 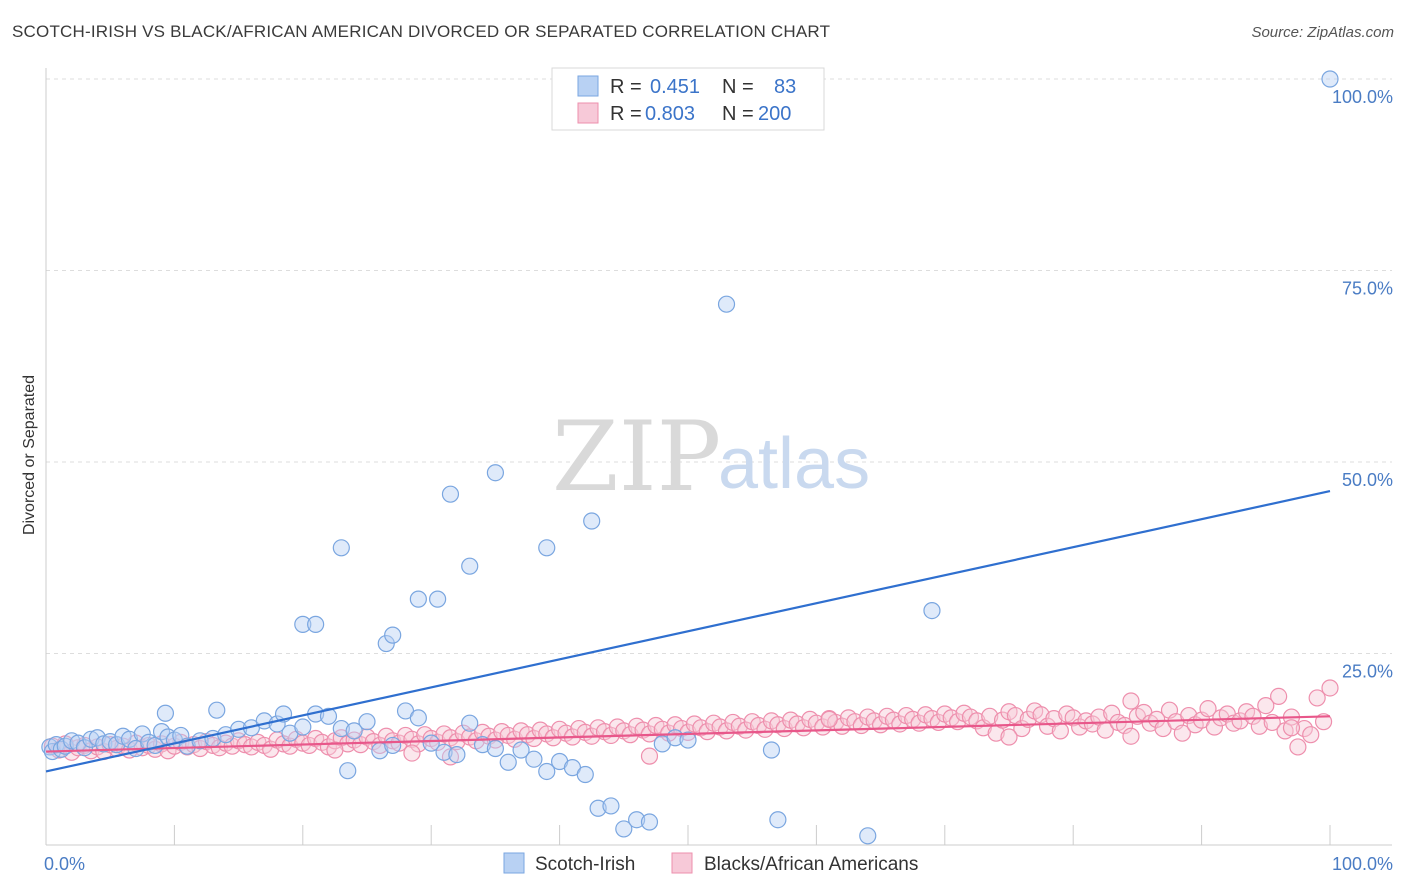 What do you see at coordinates (1367, 480) in the screenshot?
I see `y-tick-label-50: 50.0%` at bounding box center [1367, 480].